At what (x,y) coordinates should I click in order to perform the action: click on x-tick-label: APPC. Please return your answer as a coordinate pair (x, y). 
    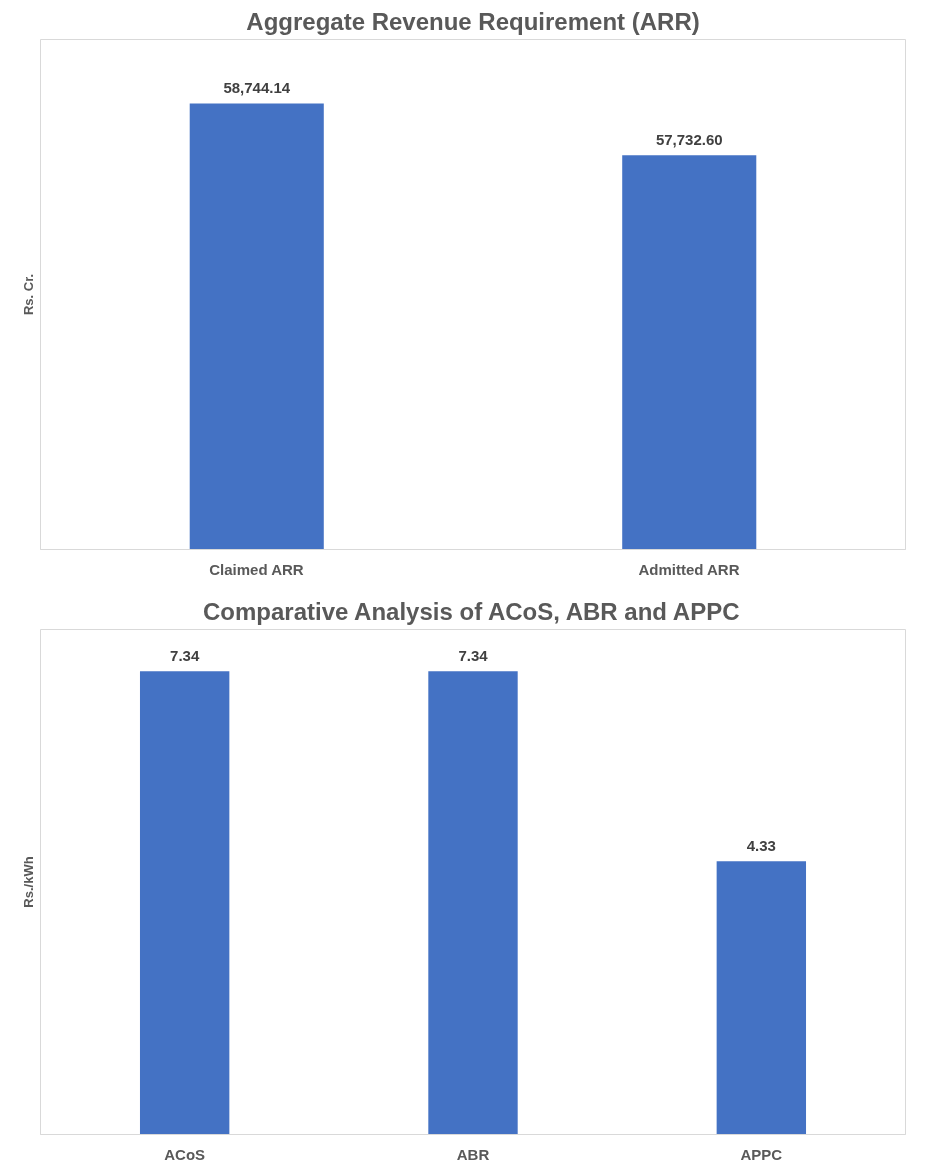
    Looking at the image, I should click on (761, 1154).